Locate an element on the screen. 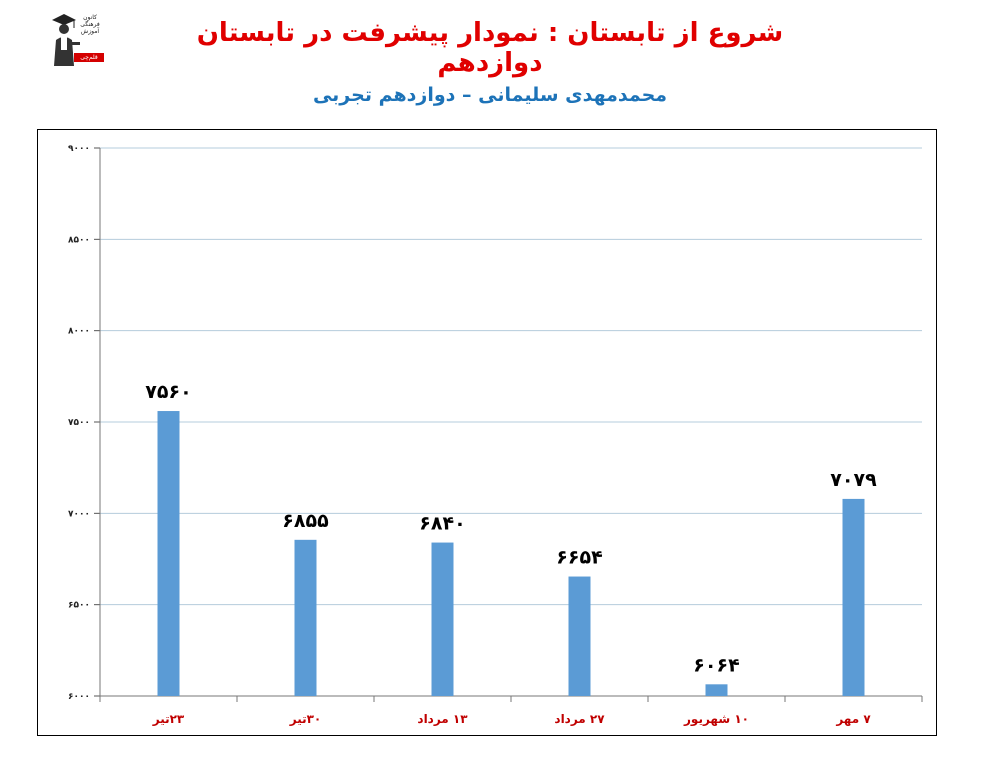 The width and height of the screenshot is (982, 765). brand-logo is located at coordinates (77, 38).